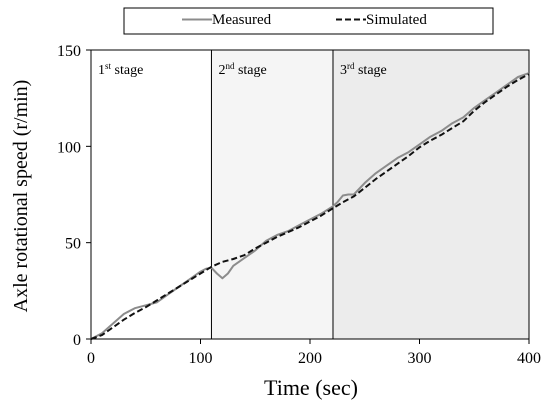 The width and height of the screenshot is (550, 408). Describe the element at coordinates (21, 196) in the screenshot. I see `y-axis-label: Axle rotational speed (r/min)` at that location.